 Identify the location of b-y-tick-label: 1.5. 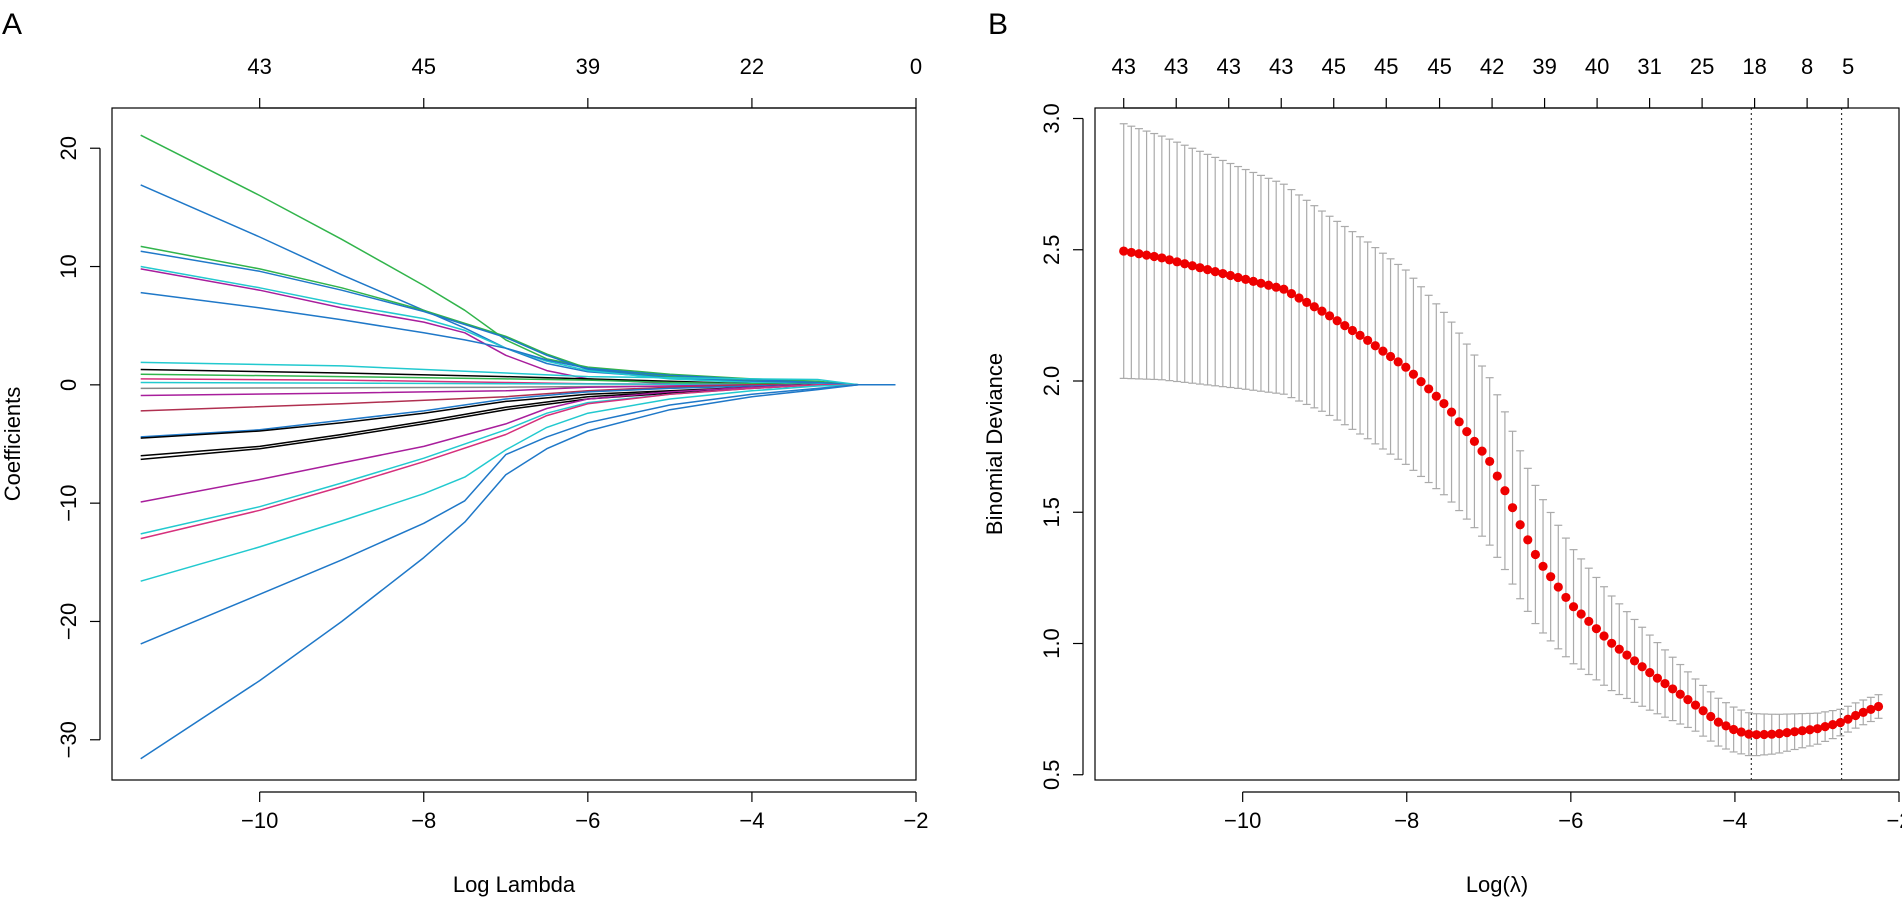
(1051, 512).